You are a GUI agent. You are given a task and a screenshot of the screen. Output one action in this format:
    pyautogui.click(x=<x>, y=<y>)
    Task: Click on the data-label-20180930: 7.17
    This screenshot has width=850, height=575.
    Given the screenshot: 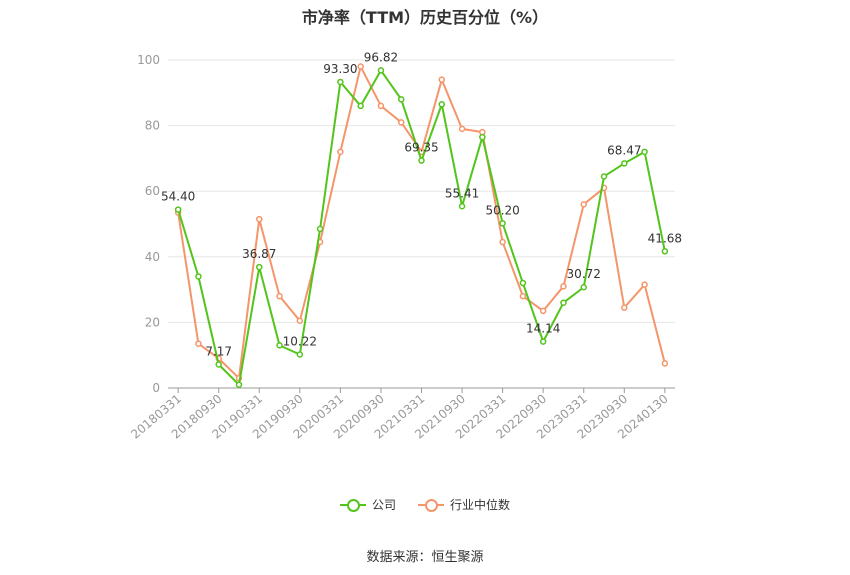 What is the action you would take?
    pyautogui.click(x=218, y=351)
    